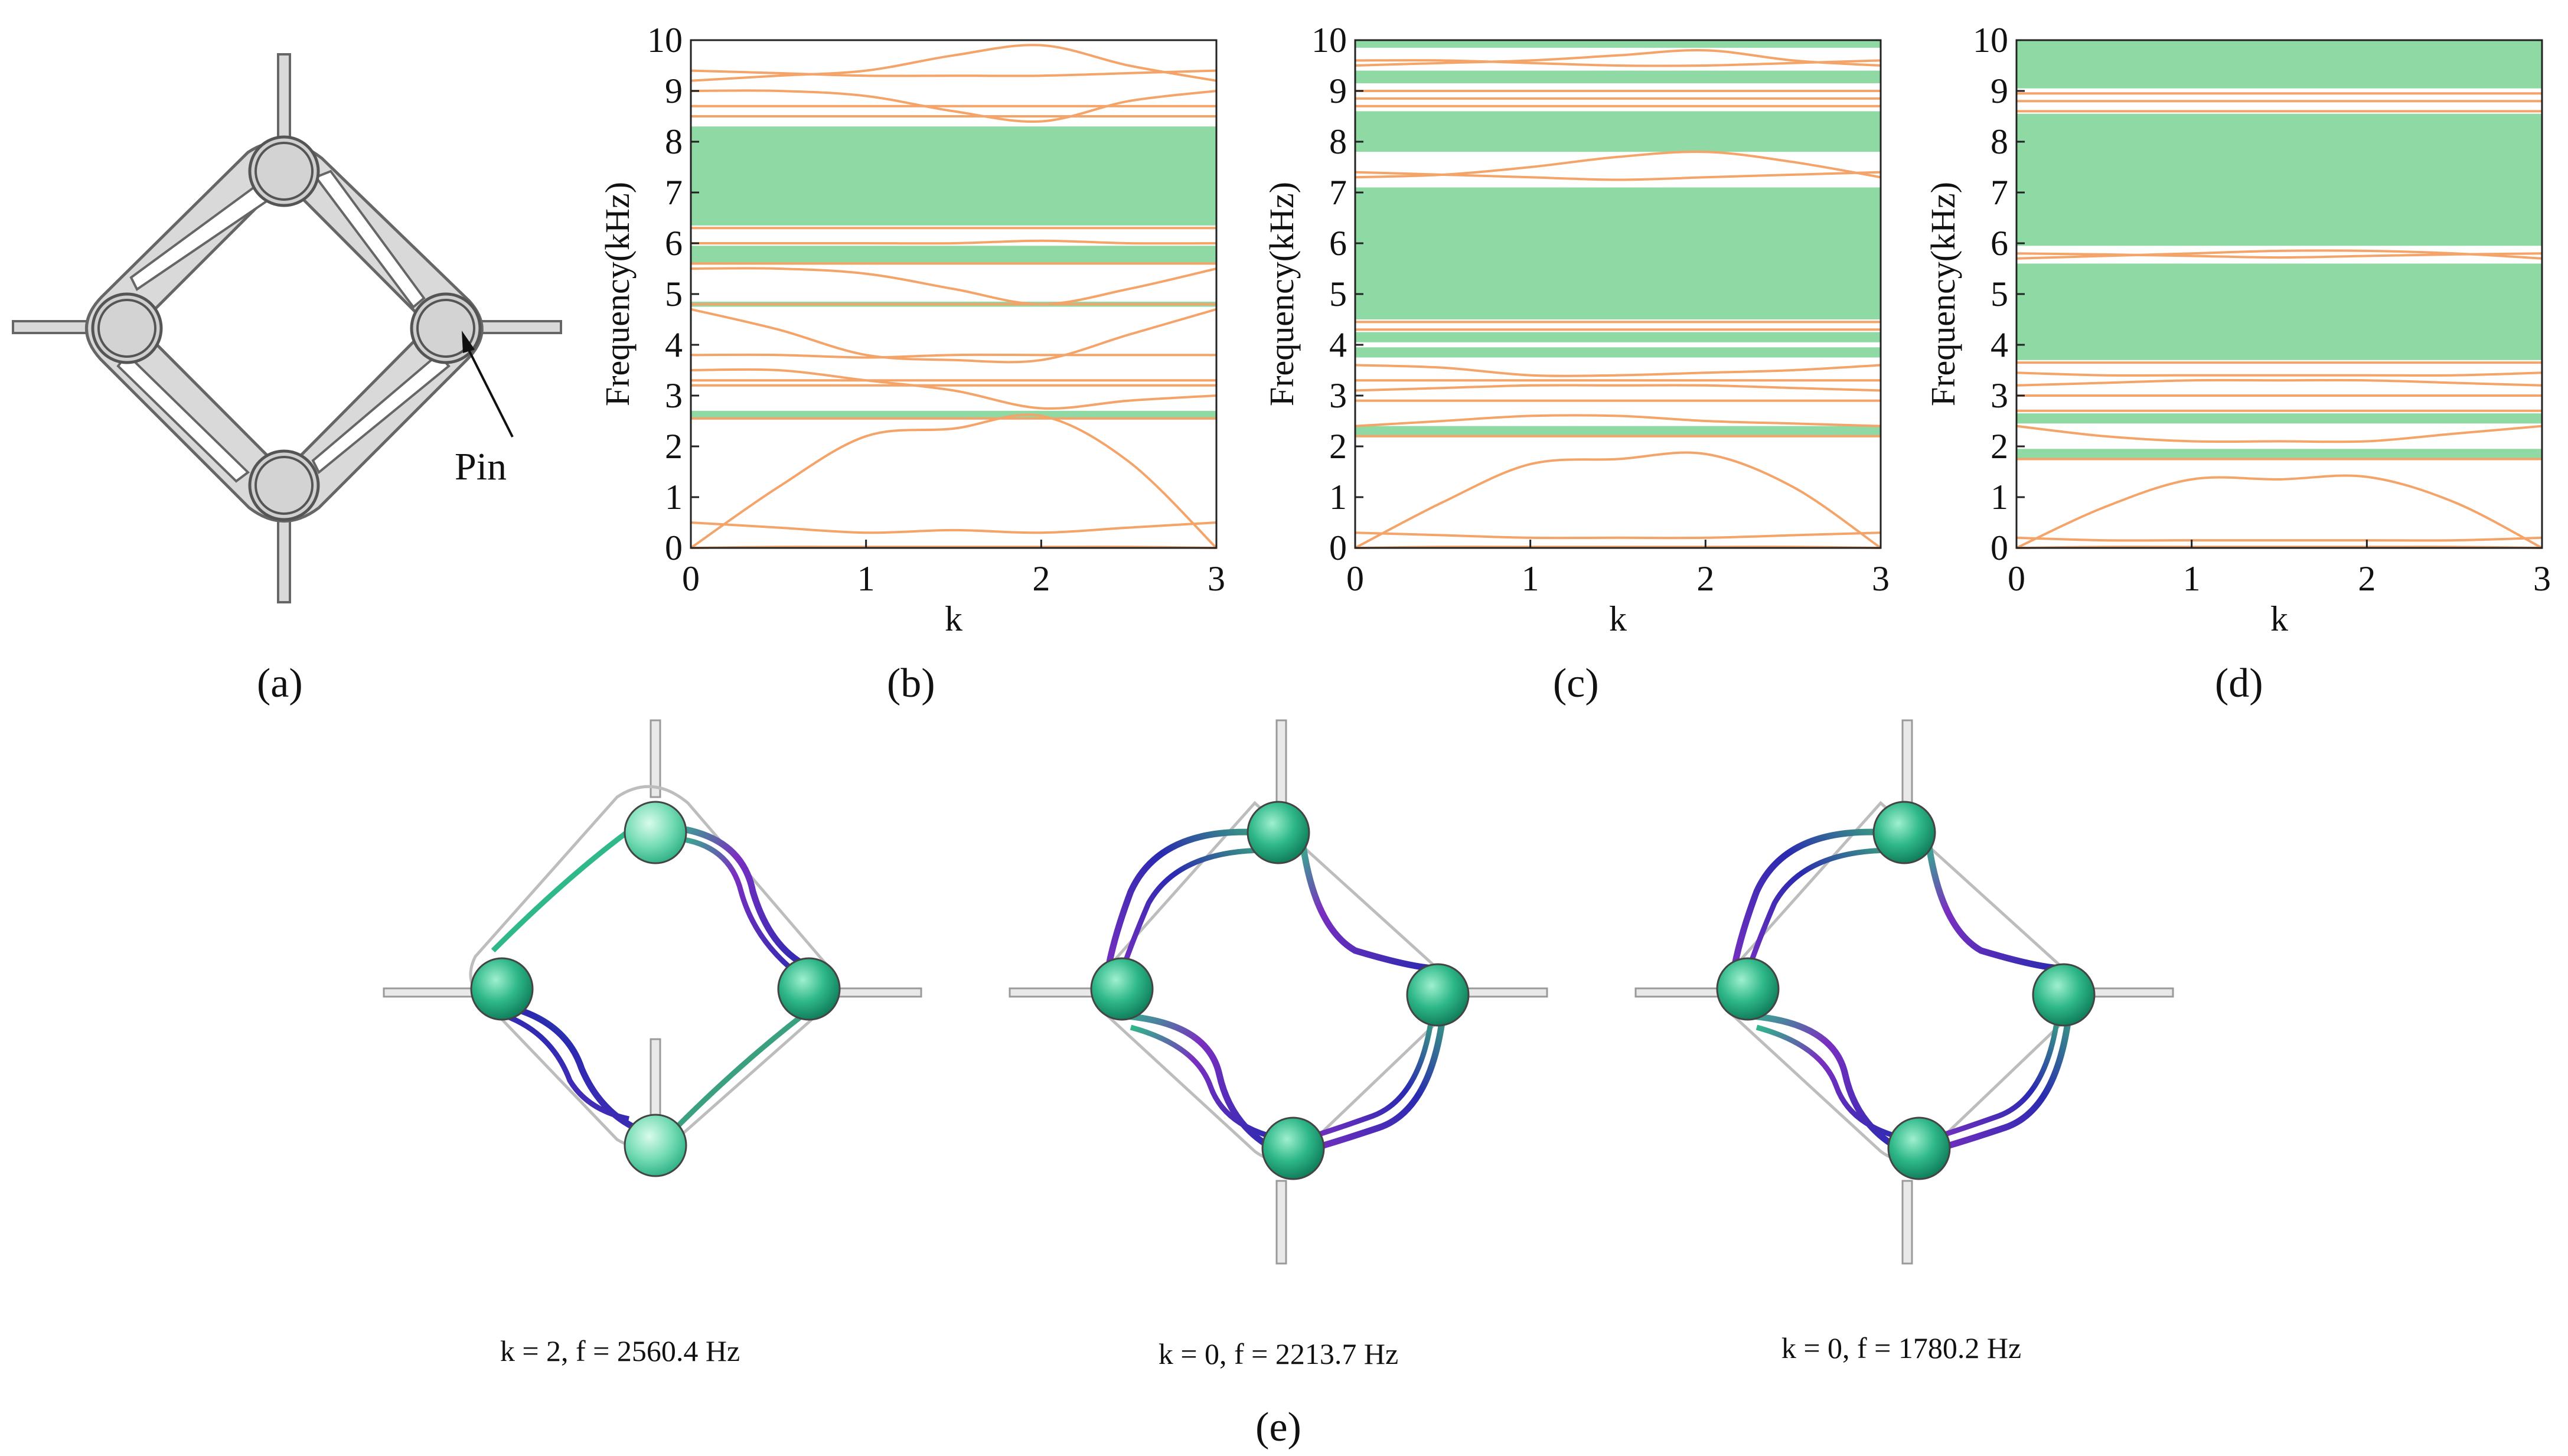  Describe the element at coordinates (1943, 294) in the screenshot. I see `y-axis-label: Frequency(kHz)` at that location.